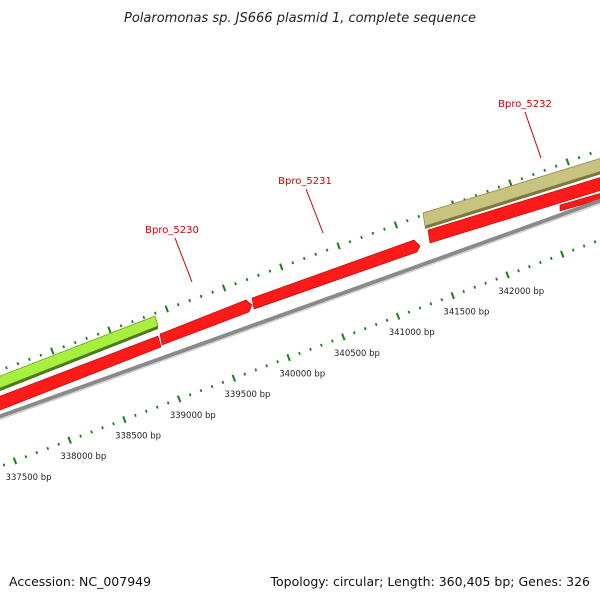  Describe the element at coordinates (80, 581) in the screenshot. I see `accession-text: Accession: NC_007949` at that location.